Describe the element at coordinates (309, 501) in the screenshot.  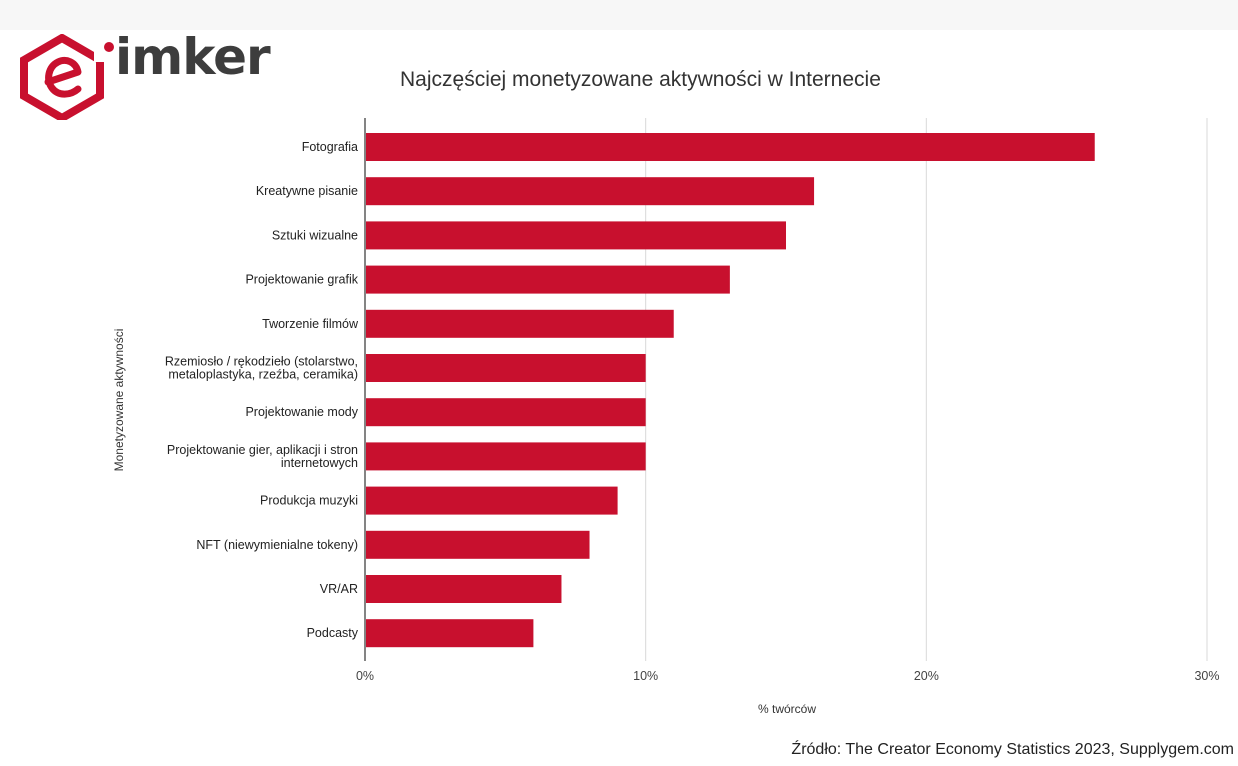
I see `category-label: Produkcja muzyki` at that location.